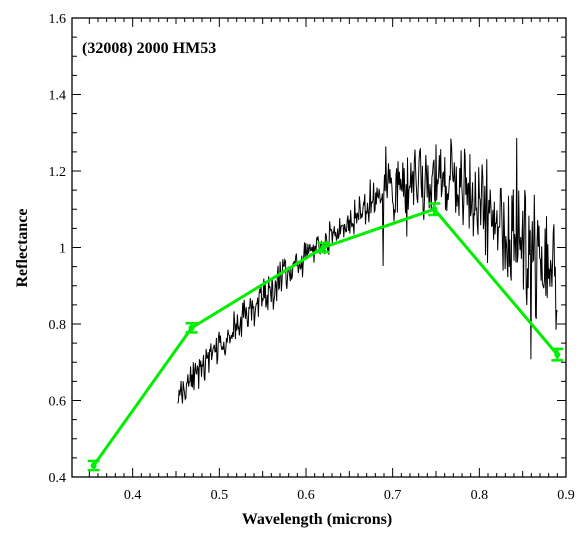 This screenshot has width=584, height=542. What do you see at coordinates (58, 478) in the screenshot?
I see `y-tick-label: 0.4` at bounding box center [58, 478].